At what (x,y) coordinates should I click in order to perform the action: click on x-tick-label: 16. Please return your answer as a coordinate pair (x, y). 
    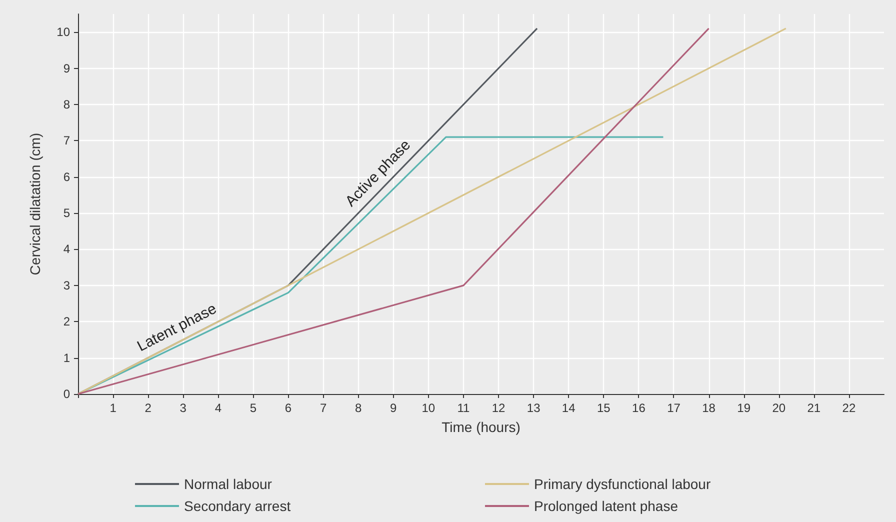
    Looking at the image, I should click on (639, 408).